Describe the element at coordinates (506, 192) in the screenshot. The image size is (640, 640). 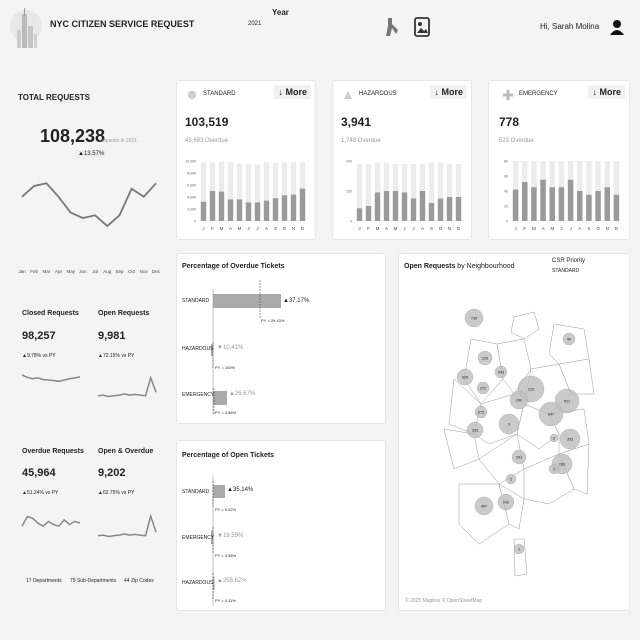
I see `y-tick: 40` at that location.